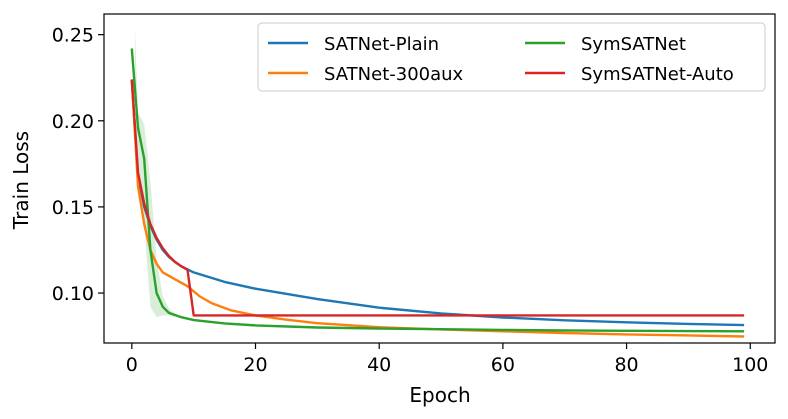 Image resolution: width=788 pixels, height=419 pixels. I want to click on y-tick-label: 0.20, so click(73, 122).